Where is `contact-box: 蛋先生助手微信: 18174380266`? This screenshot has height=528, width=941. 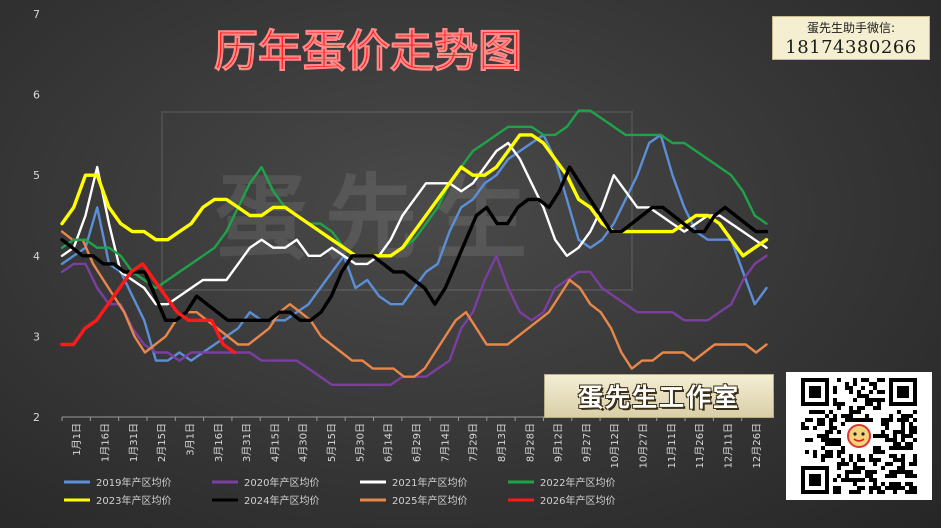
contact-box: 蛋先生助手微信: 18174380266 is located at coordinates (851, 38).